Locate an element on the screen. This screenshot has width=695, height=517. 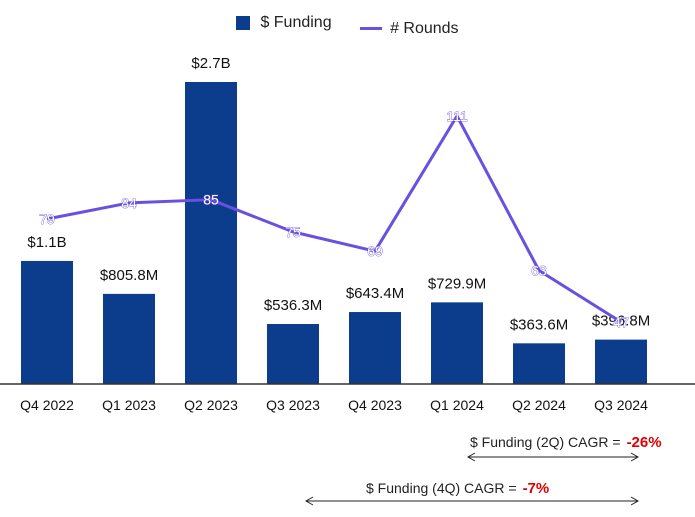
cagr-2q-arrow-head-right is located at coordinates (635, 457).